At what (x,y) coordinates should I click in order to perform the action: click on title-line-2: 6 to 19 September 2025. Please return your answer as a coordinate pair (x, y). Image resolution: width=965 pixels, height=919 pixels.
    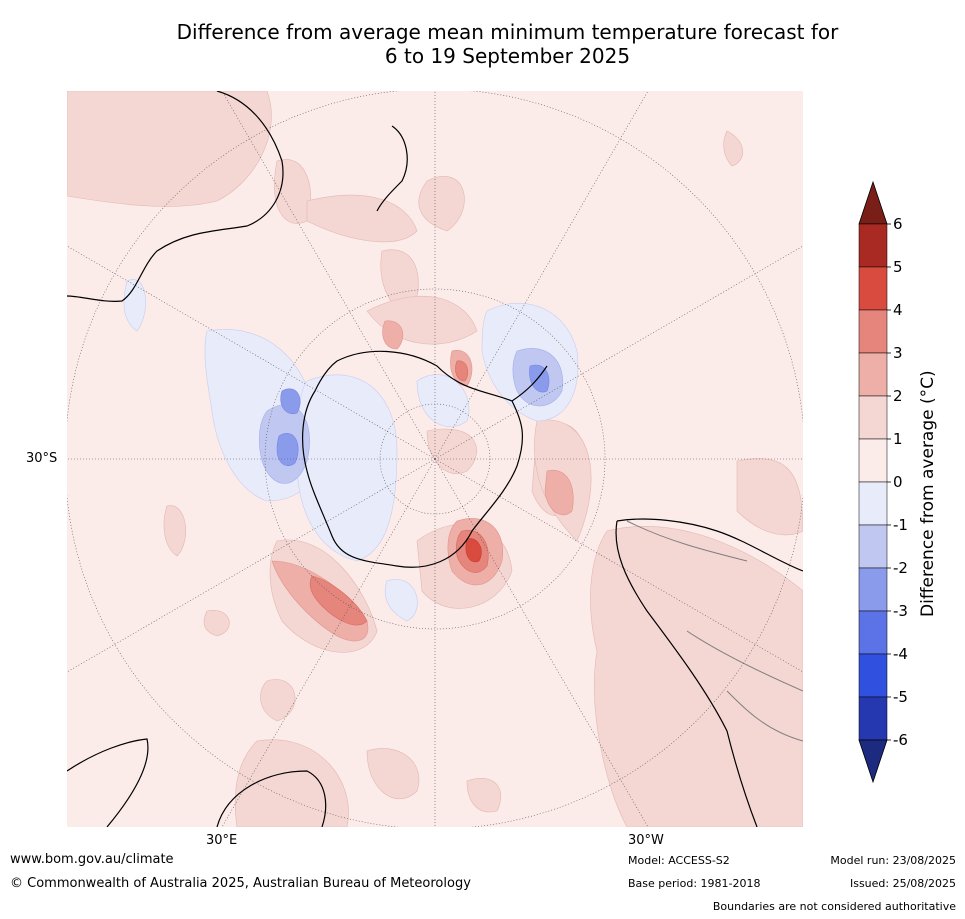
    Looking at the image, I should click on (507, 56).